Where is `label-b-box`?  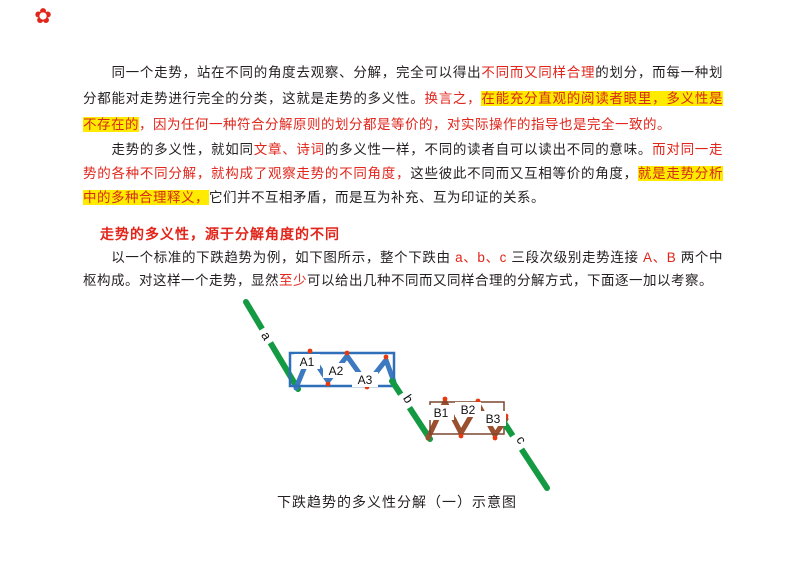 label-b-box is located at coordinates (408, 399).